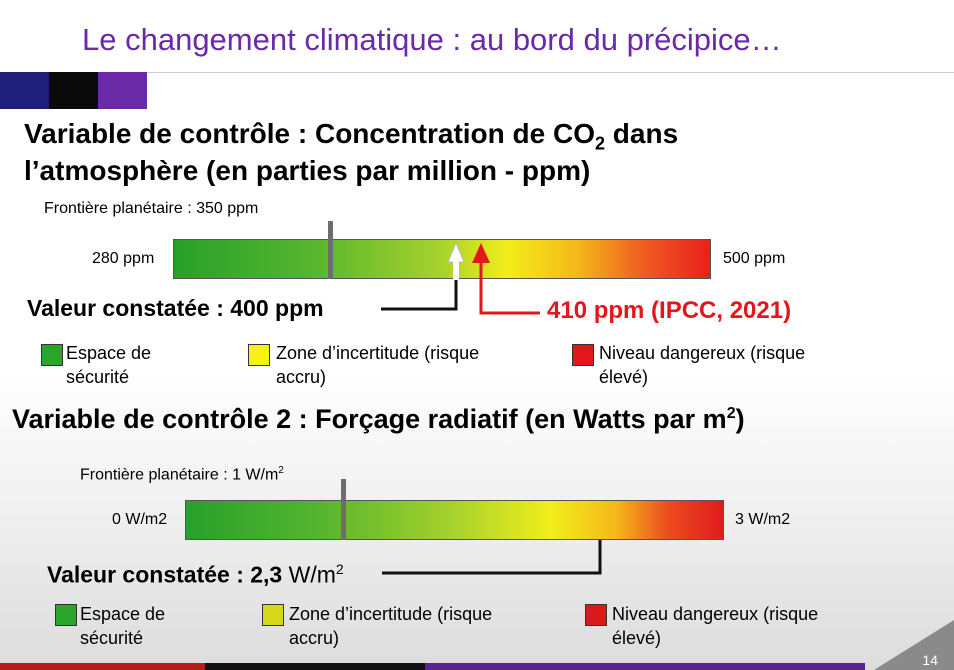 Image resolution: width=954 pixels, height=670 pixels. Describe the element at coordinates (624, 377) in the screenshot. I see `legend1-danger-line2: élevé)` at that location.